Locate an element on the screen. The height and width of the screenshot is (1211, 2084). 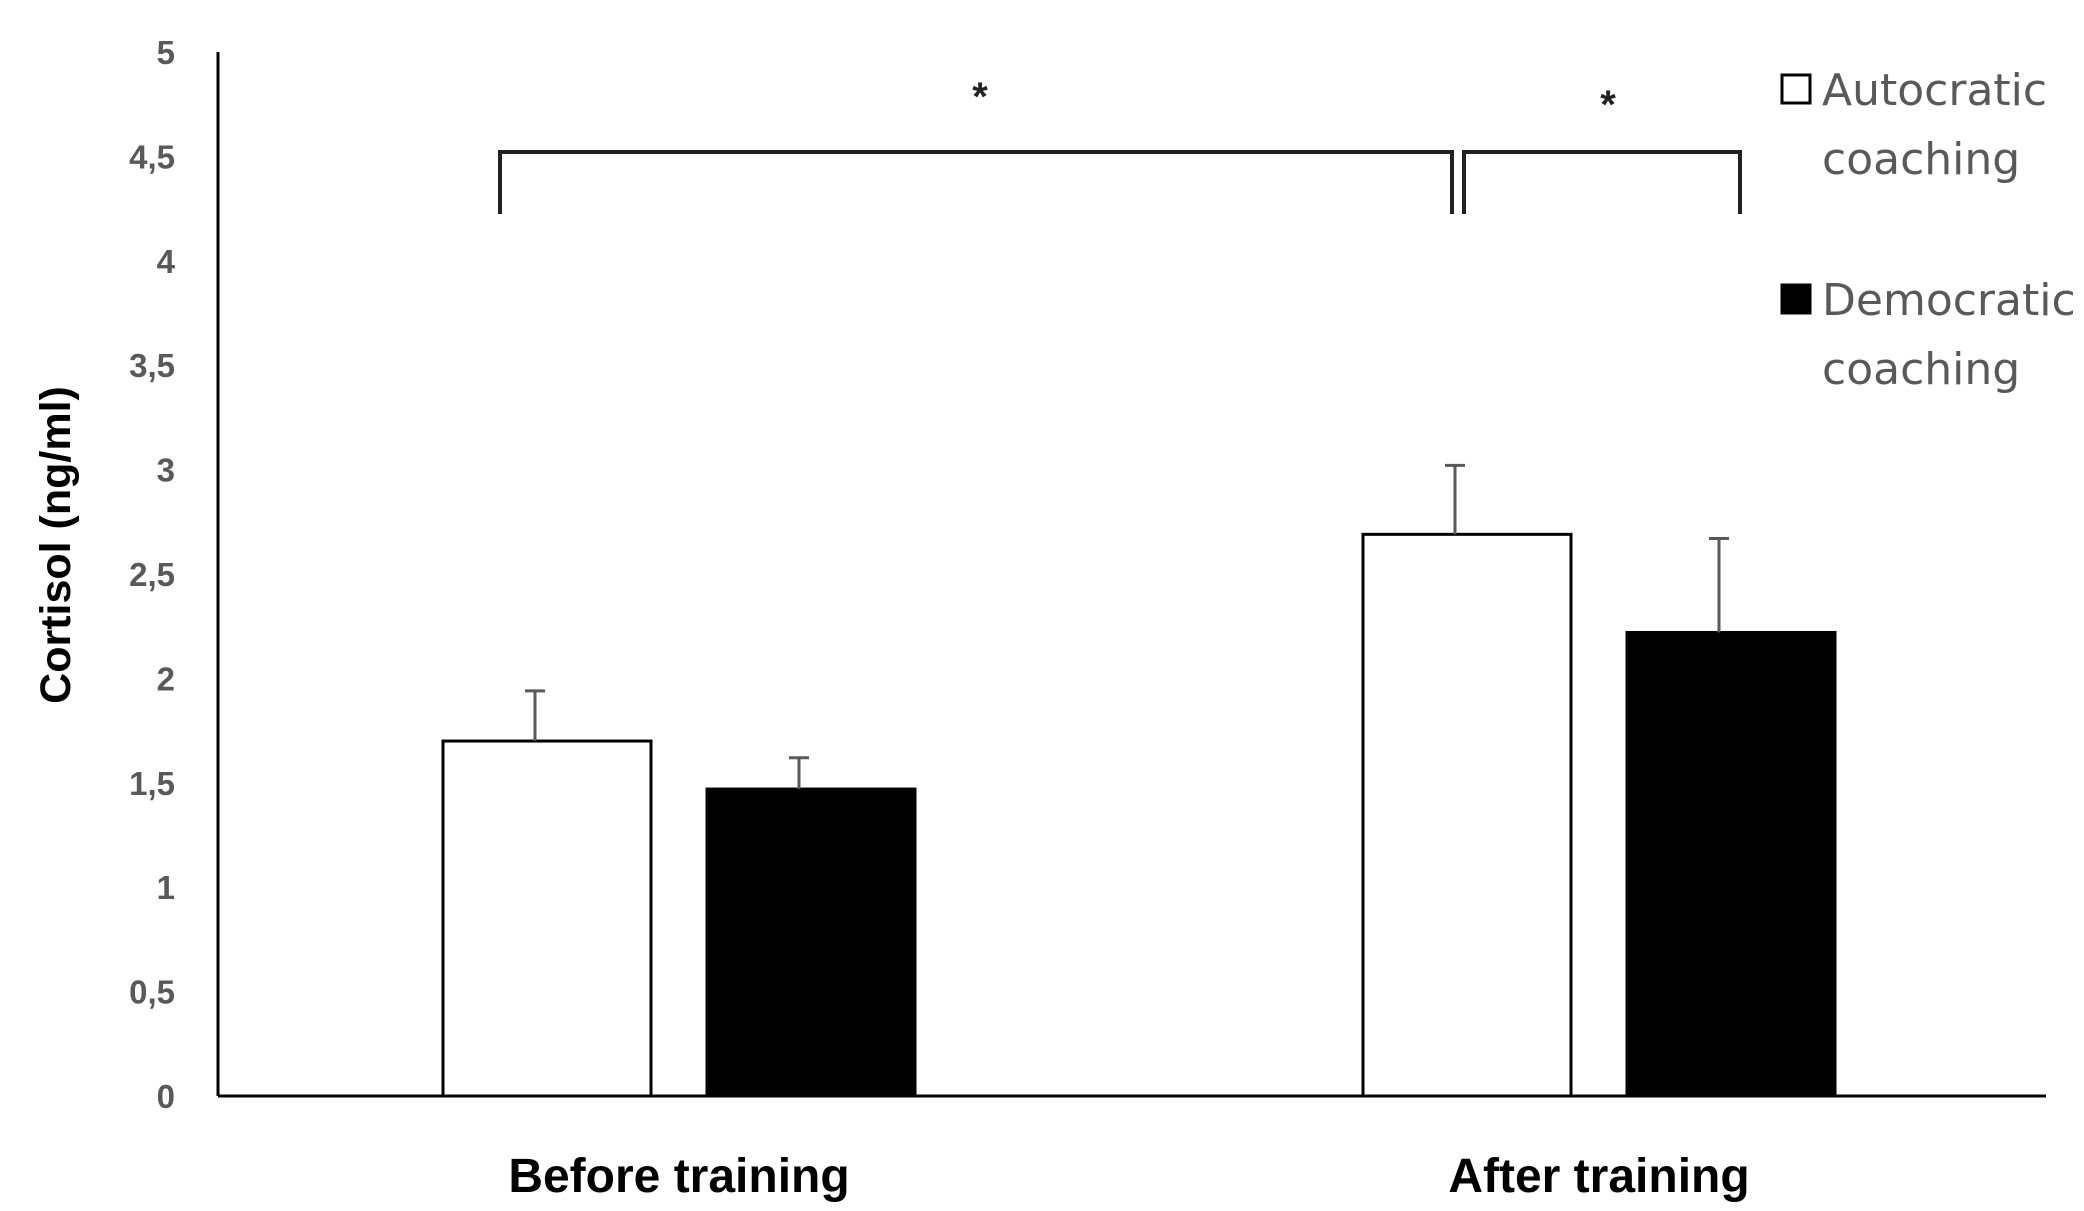
x-category-label: Before training is located at coordinates (678, 1176).